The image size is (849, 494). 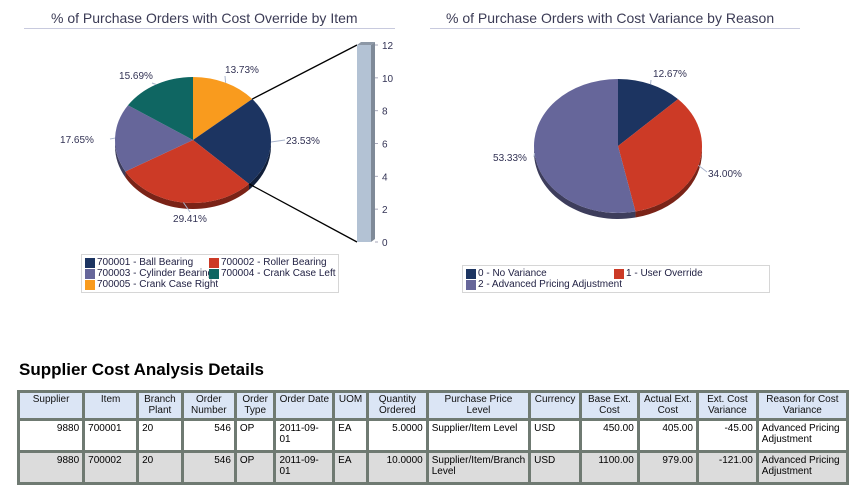 I want to click on column-header: Order Type, so click(x=255, y=405).